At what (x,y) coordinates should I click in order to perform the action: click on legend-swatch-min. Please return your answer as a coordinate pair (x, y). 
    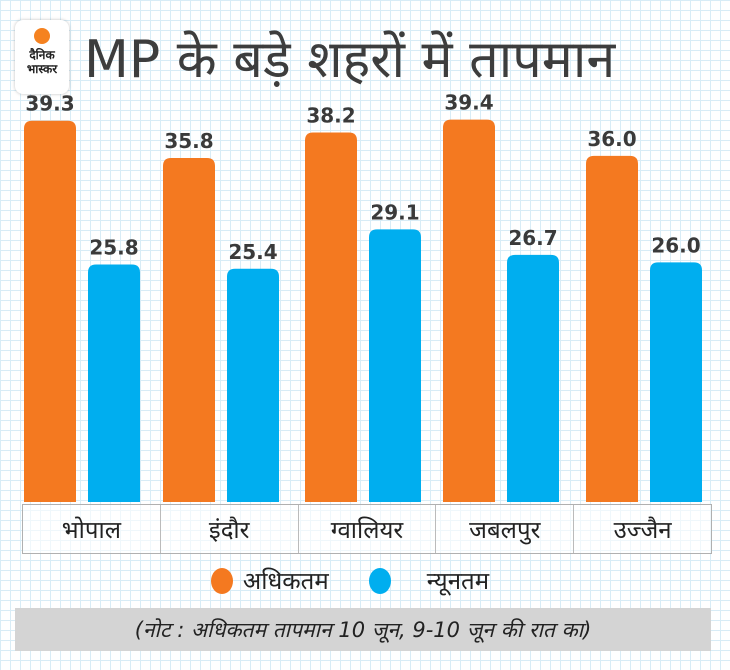
    Looking at the image, I should click on (379, 580).